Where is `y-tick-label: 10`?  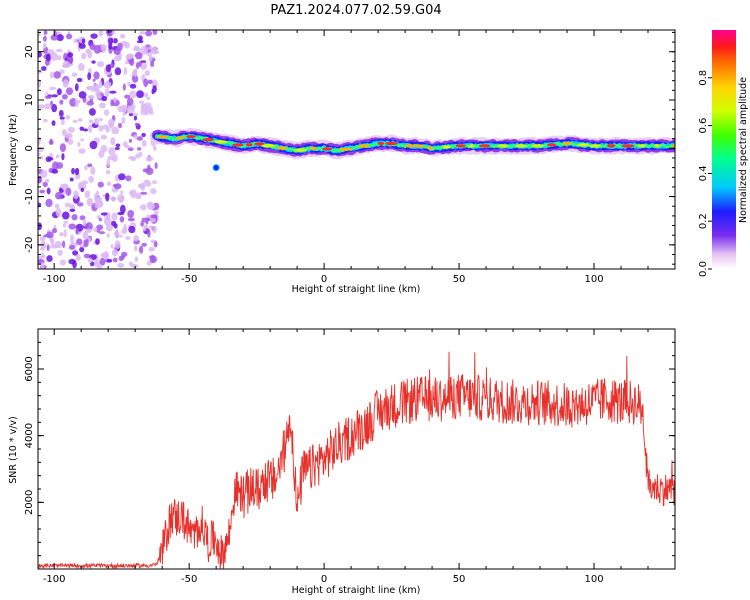 y-tick-label: 10 is located at coordinates (29, 100).